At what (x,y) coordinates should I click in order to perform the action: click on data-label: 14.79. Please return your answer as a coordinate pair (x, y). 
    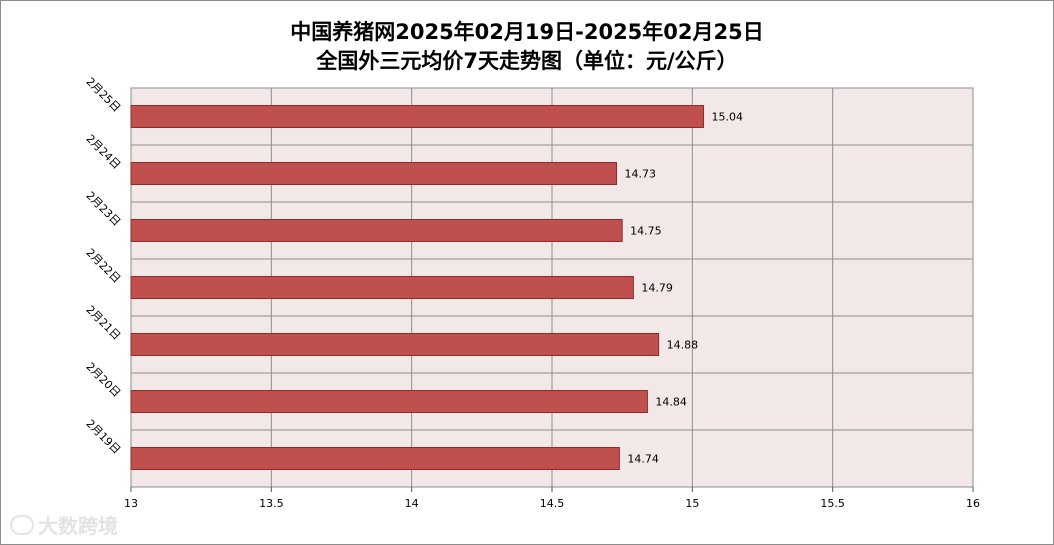
    Looking at the image, I should click on (657, 288).